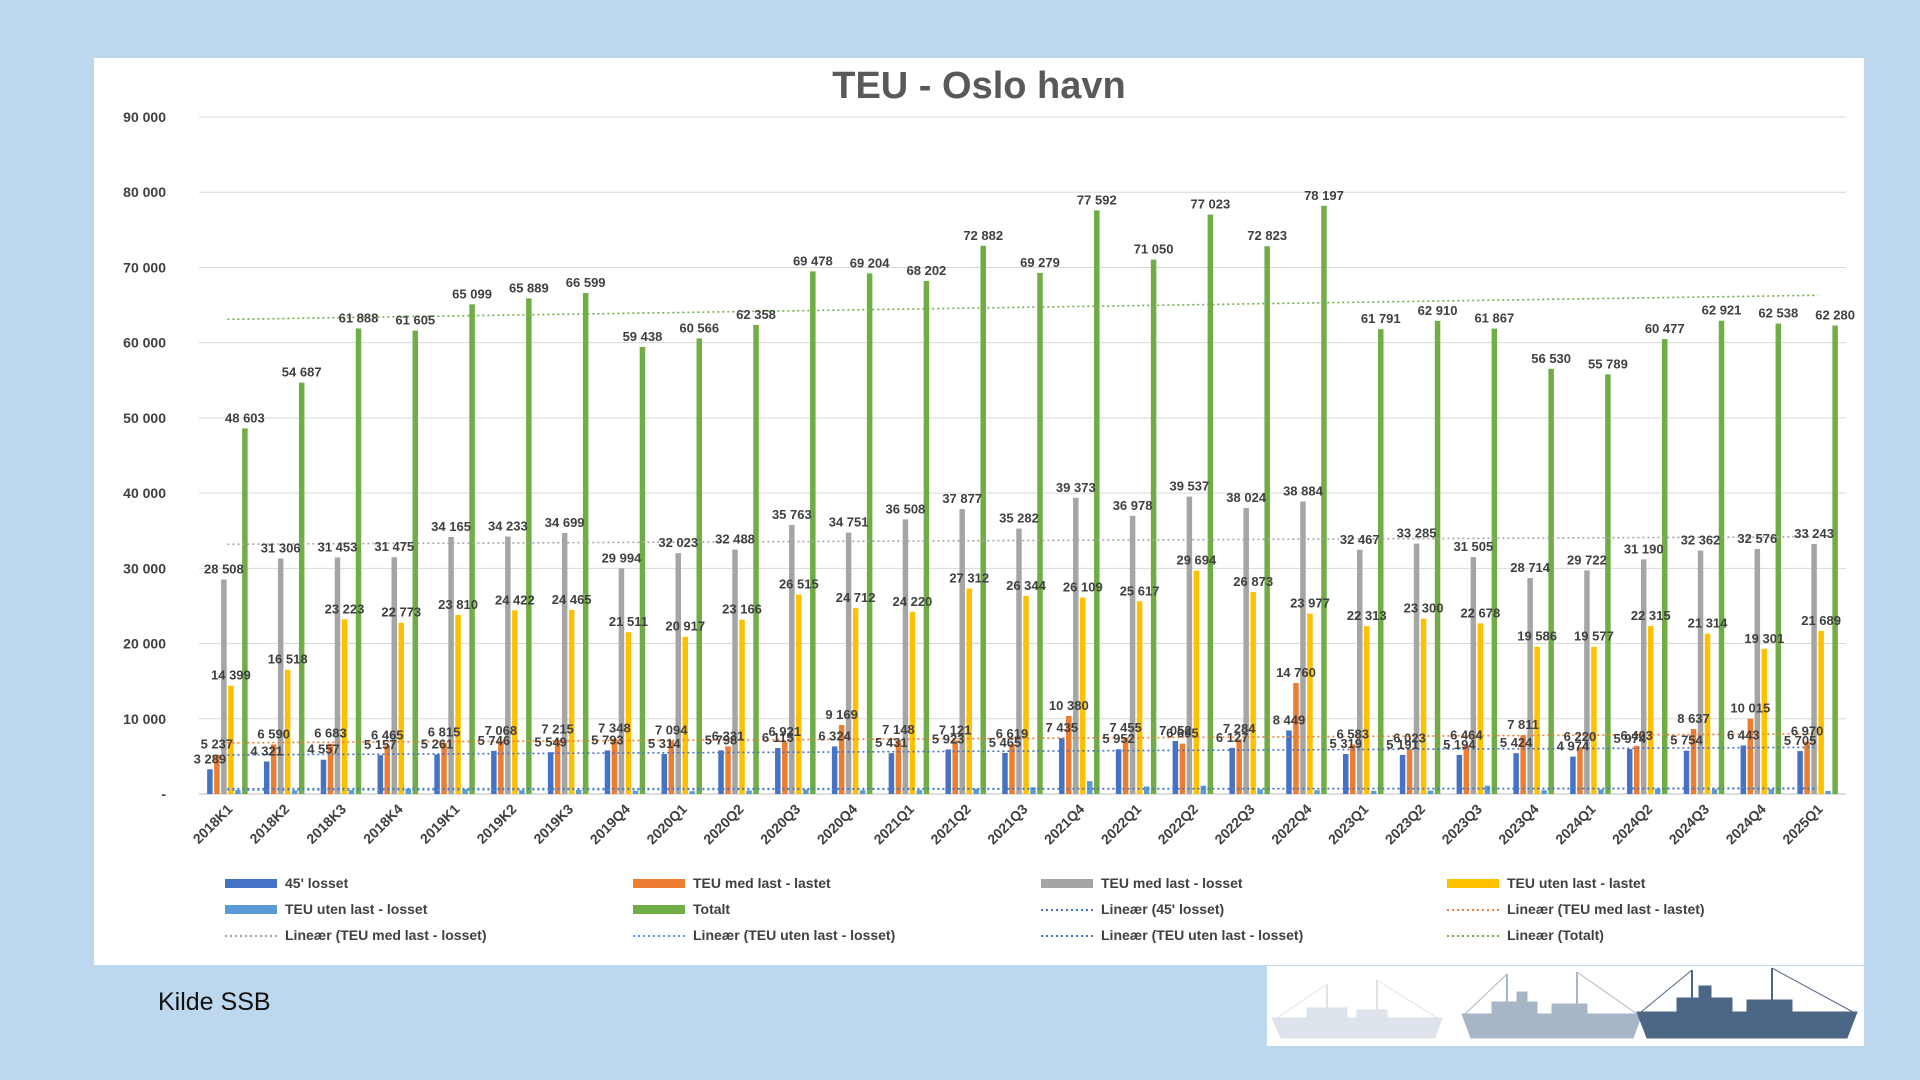 This screenshot has height=1080, width=1920. I want to click on data-label: 5 237, so click(217, 744).